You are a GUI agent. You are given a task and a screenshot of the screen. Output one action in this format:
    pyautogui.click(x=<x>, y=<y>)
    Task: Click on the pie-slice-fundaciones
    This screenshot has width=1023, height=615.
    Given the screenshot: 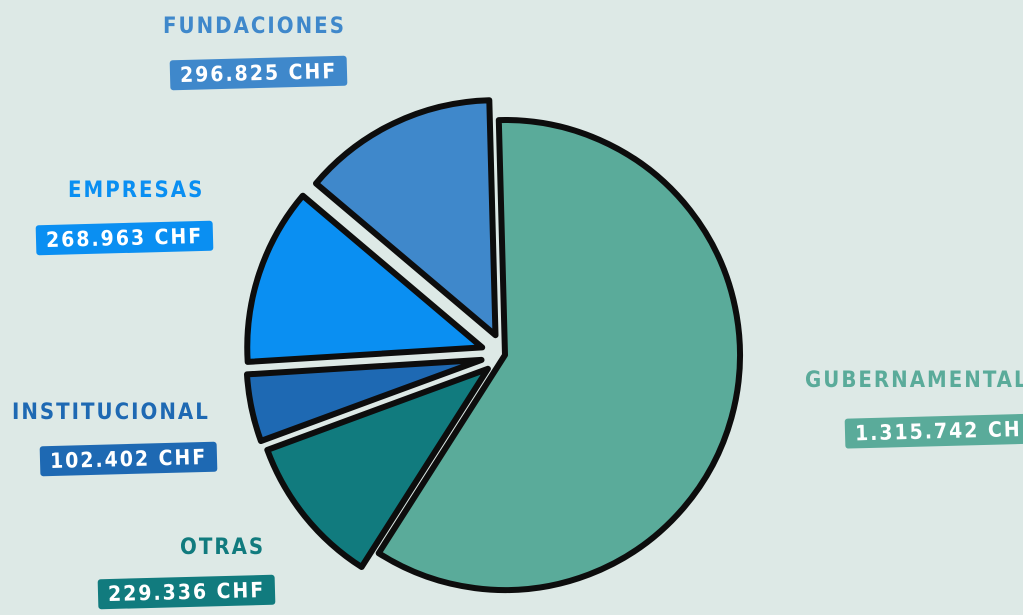 What is the action you would take?
    pyautogui.click(x=406, y=218)
    